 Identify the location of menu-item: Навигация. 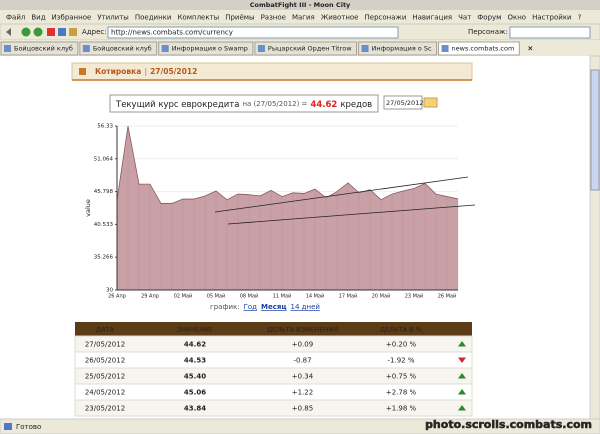
(432, 18).